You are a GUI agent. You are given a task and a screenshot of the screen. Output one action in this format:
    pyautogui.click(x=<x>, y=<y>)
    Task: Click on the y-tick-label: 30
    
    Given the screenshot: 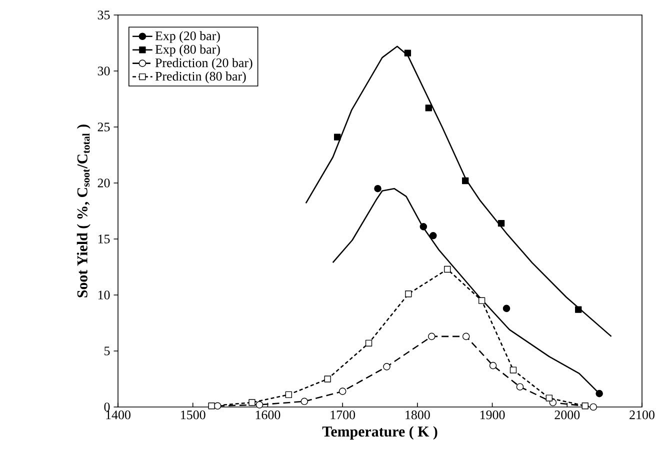 What is the action you would take?
    pyautogui.click(x=104, y=71)
    